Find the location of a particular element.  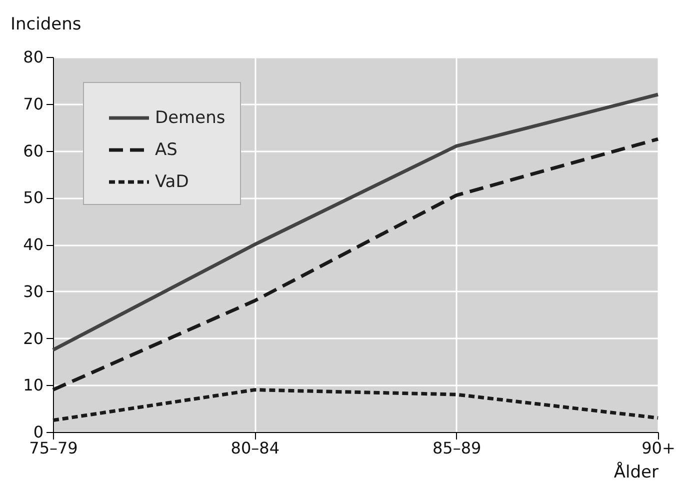

legend-label: AS is located at coordinates (166, 150).